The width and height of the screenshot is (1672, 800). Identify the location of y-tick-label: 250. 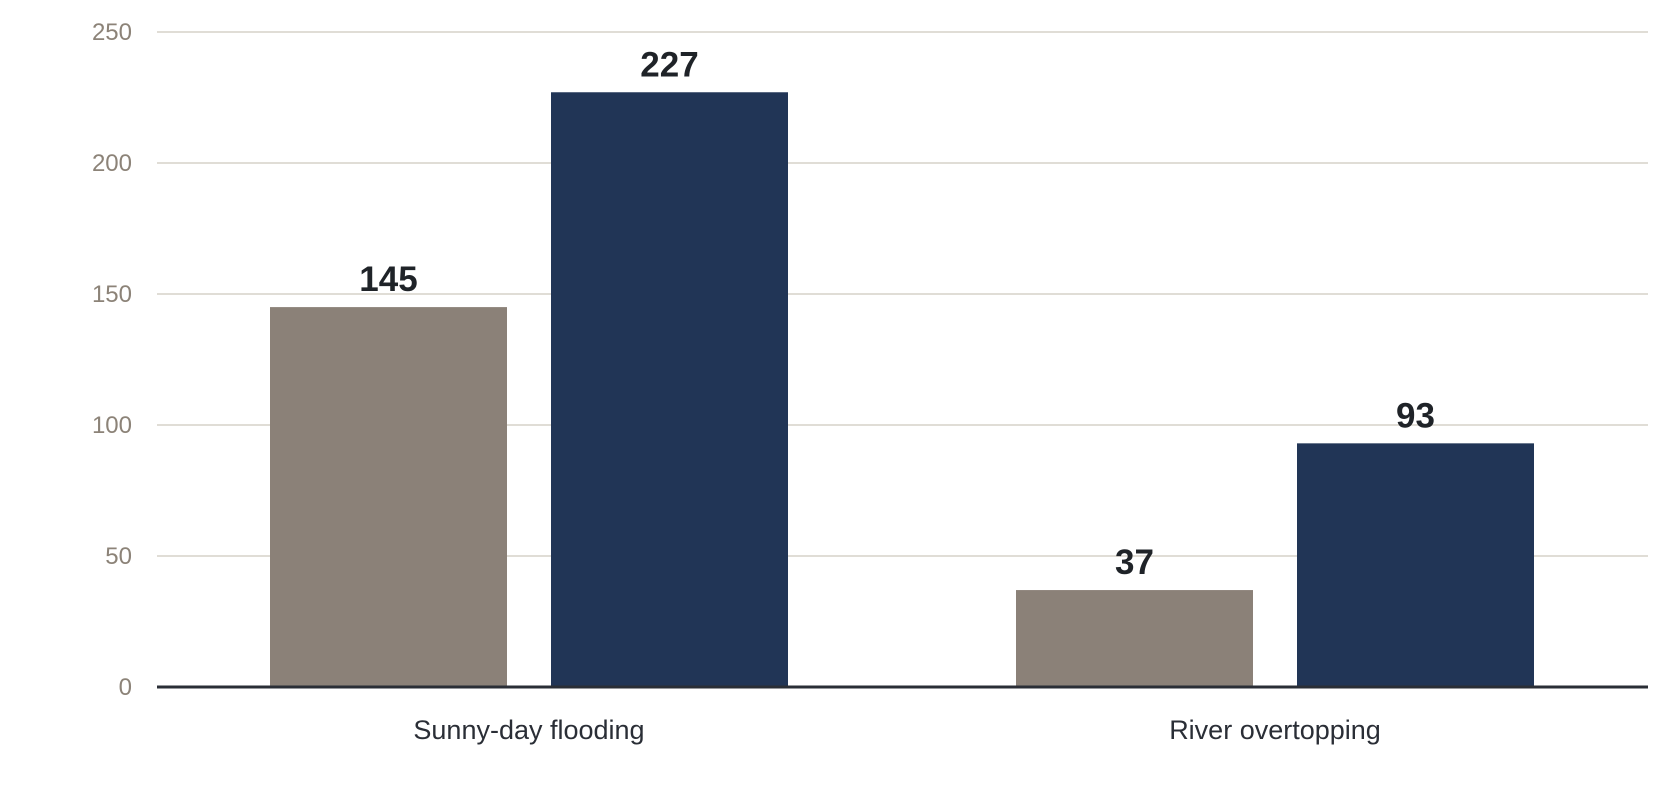
(112, 32).